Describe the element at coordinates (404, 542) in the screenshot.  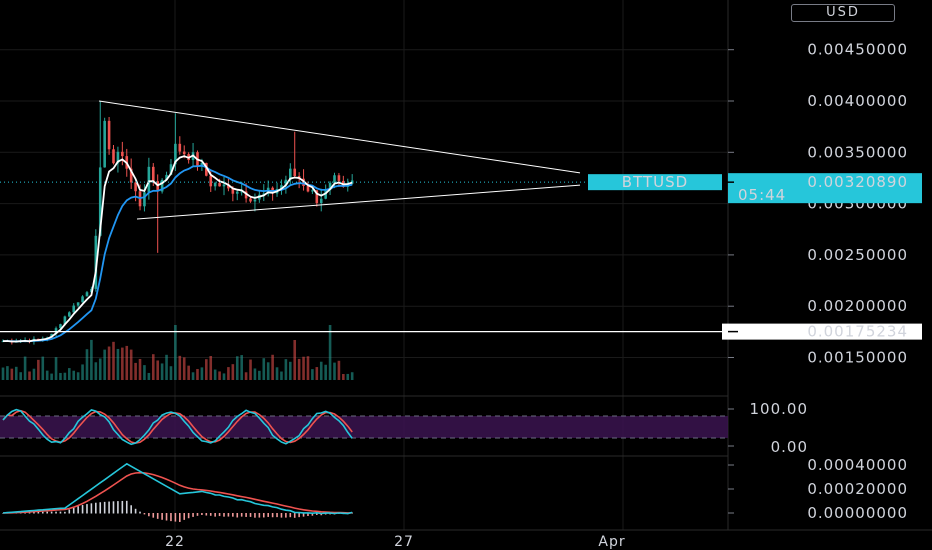
I see `time-tick-label: 27` at that location.